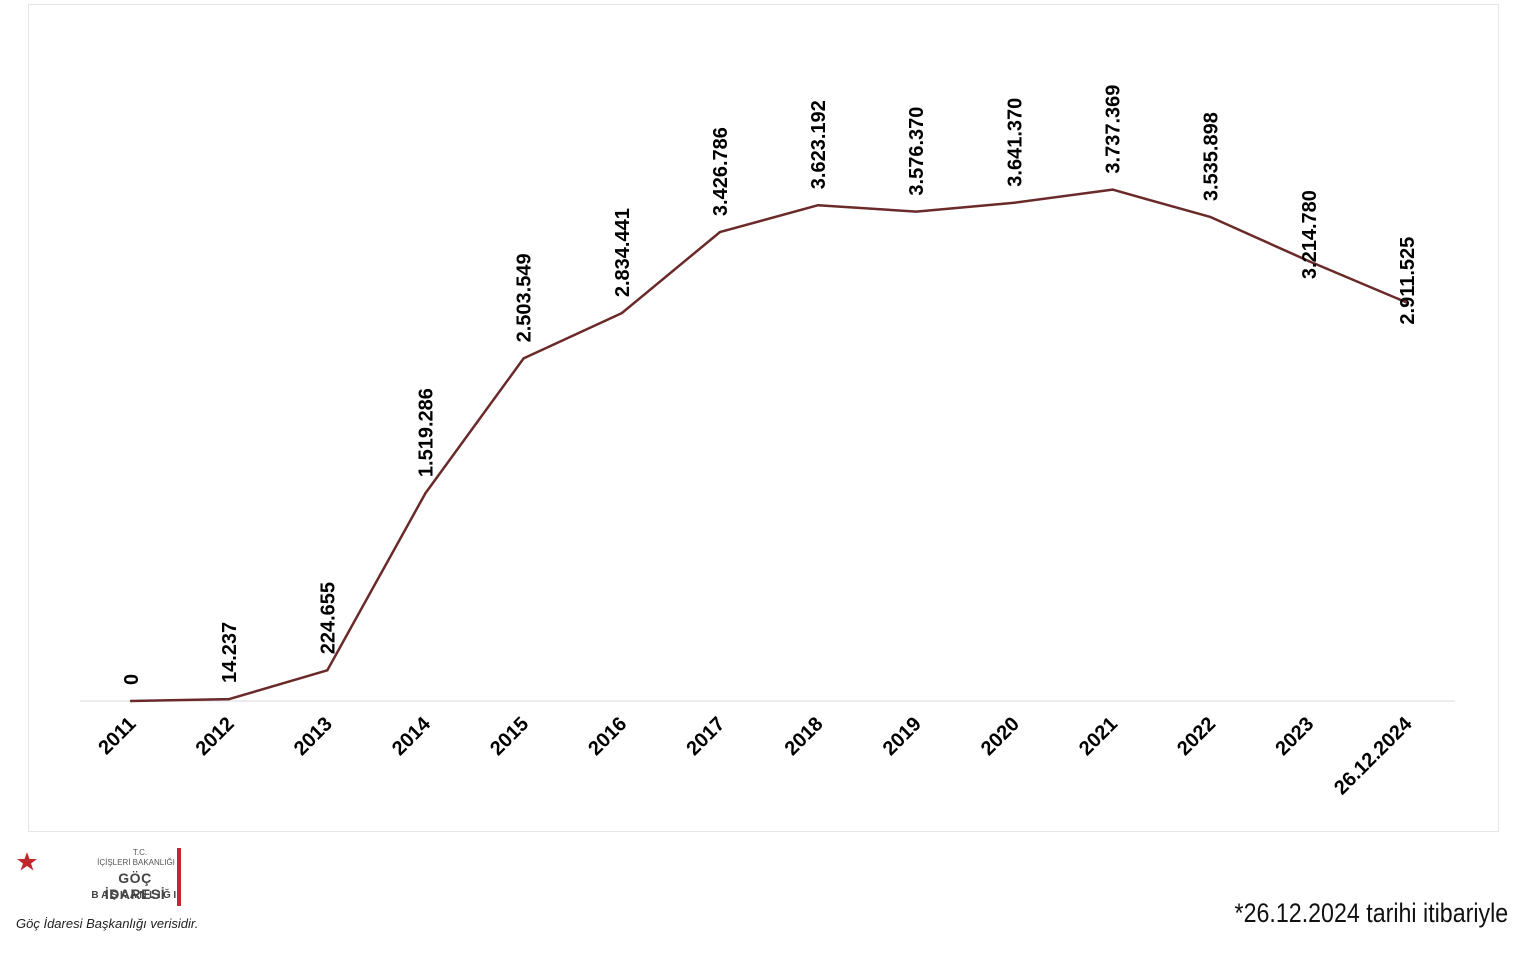 The height and width of the screenshot is (954, 1518). I want to click on x-tick-label: 2021, so click(1098, 736).